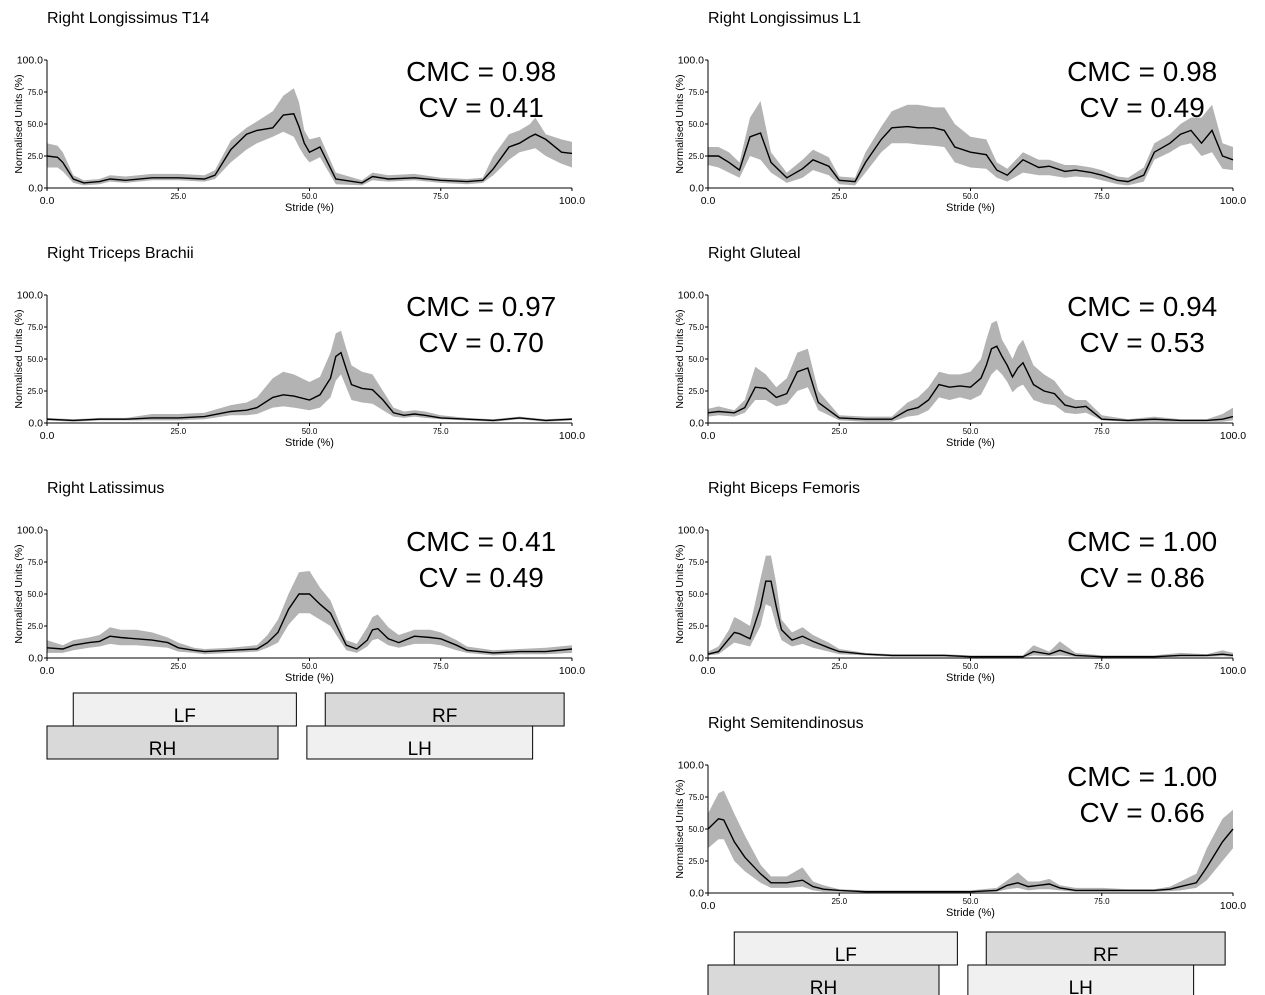 This screenshot has width=1265, height=995. I want to click on panel-title: Right Triceps Brachii, so click(120, 253).